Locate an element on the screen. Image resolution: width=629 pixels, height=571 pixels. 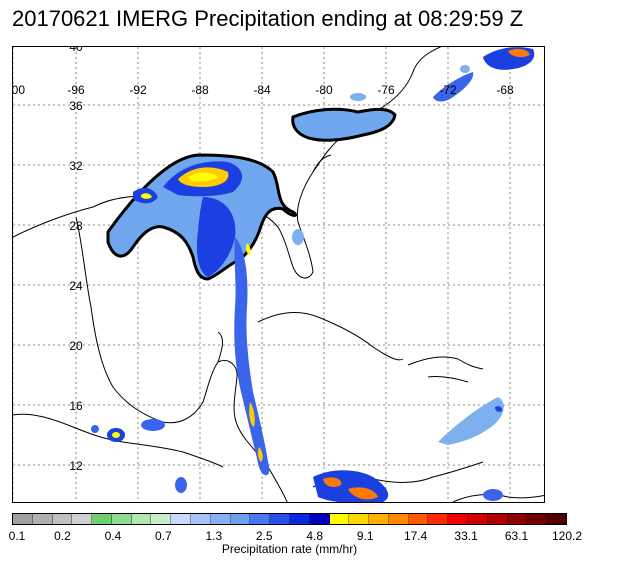
colorbar-tick-label: 0.4 is located at coordinates (113, 536).